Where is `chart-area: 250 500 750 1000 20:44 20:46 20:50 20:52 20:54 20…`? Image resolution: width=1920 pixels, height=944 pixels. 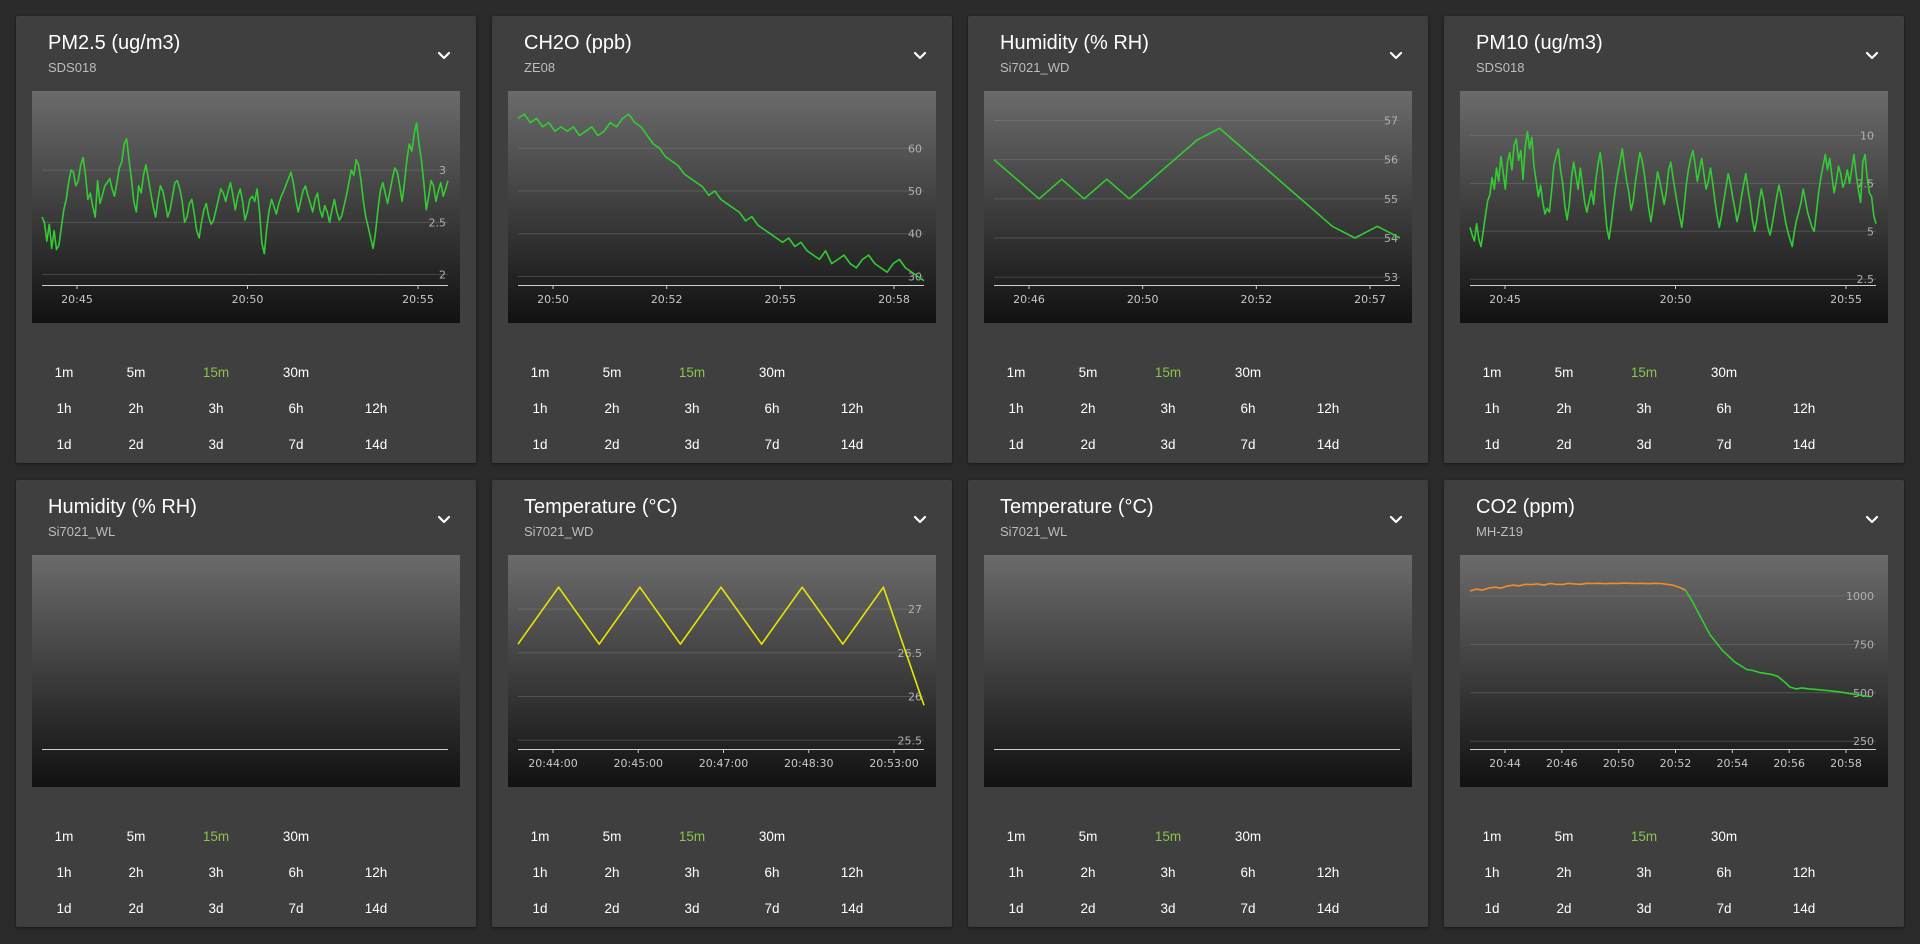
chart-area: 250 500 750 1000 20:44 20:46 20:50 20:52 20:54 20… is located at coordinates (1674, 671).